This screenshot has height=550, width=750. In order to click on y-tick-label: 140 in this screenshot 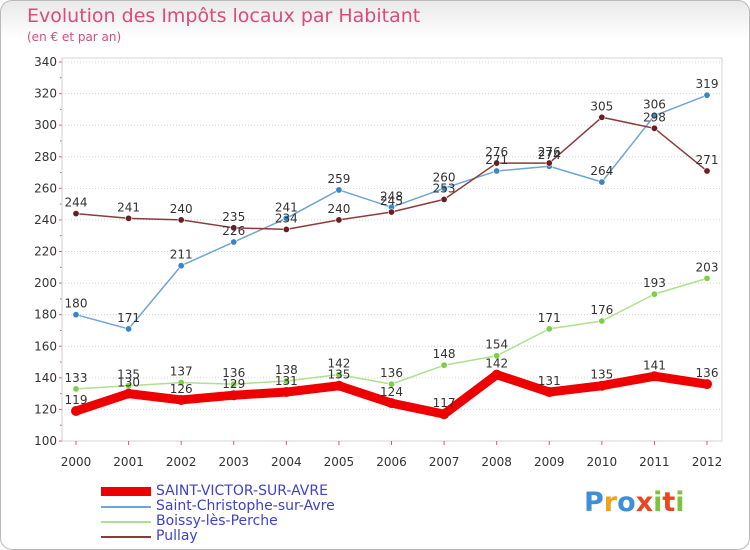, I will do `click(45, 378)`.